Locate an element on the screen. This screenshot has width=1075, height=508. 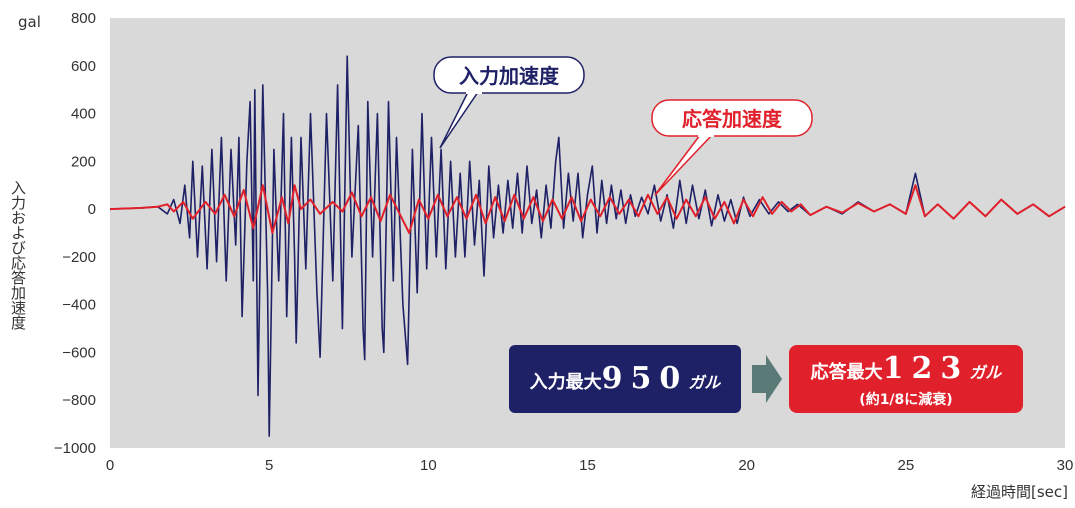
x-tick-label: 20 is located at coordinates (746, 465).